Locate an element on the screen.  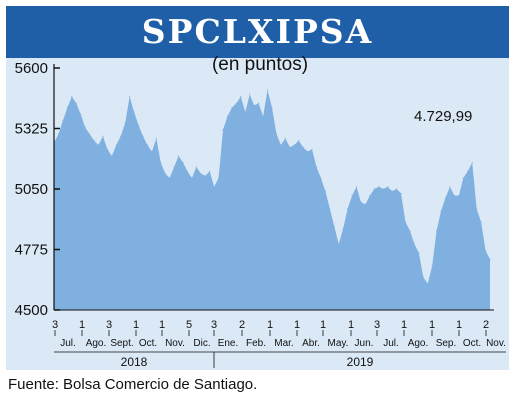
last-value-label: 4.729,99 is located at coordinates (443, 116).